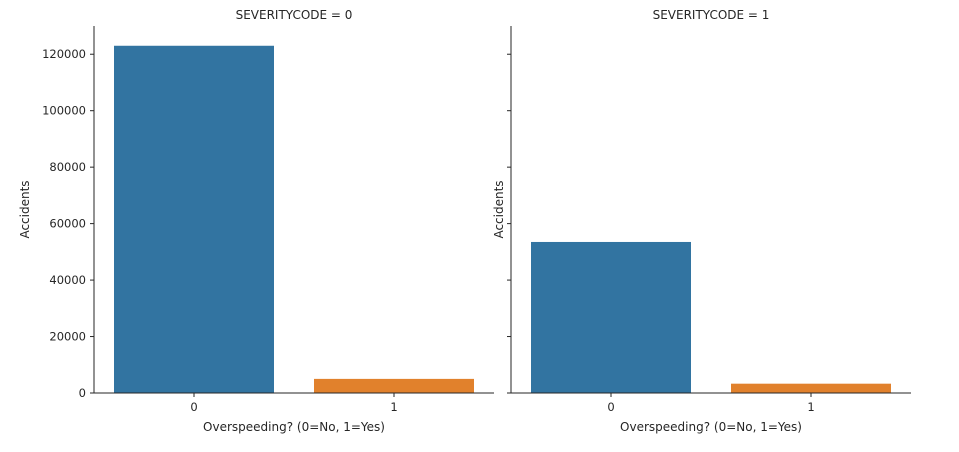  Describe the element at coordinates (67, 337) in the screenshot. I see `y-tick-label: 20000` at that location.